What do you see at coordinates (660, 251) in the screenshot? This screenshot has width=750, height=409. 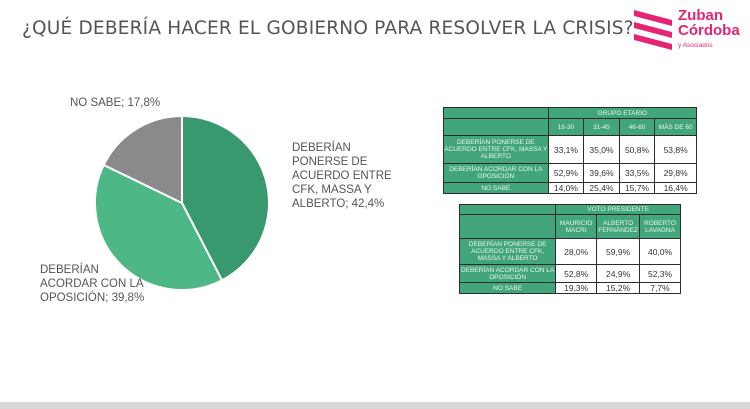 I see `table-cell: 40,0%` at bounding box center [660, 251].